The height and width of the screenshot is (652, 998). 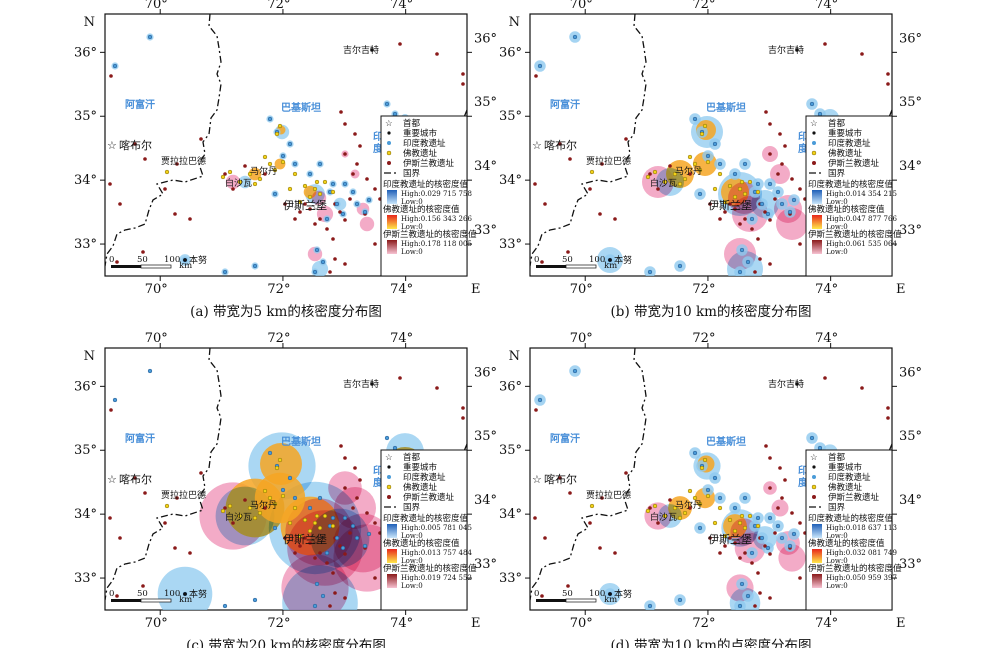 I want to click on country-label-pakistan: 巴基斯坦, so click(x=726, y=441).